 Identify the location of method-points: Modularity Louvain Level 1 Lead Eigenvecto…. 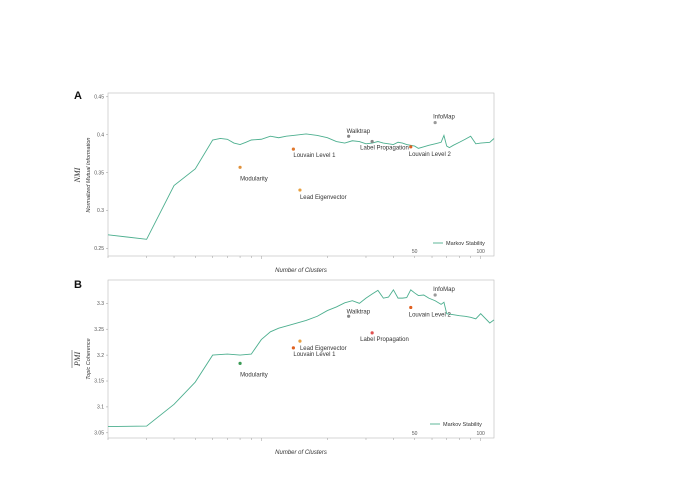
(346, 158).